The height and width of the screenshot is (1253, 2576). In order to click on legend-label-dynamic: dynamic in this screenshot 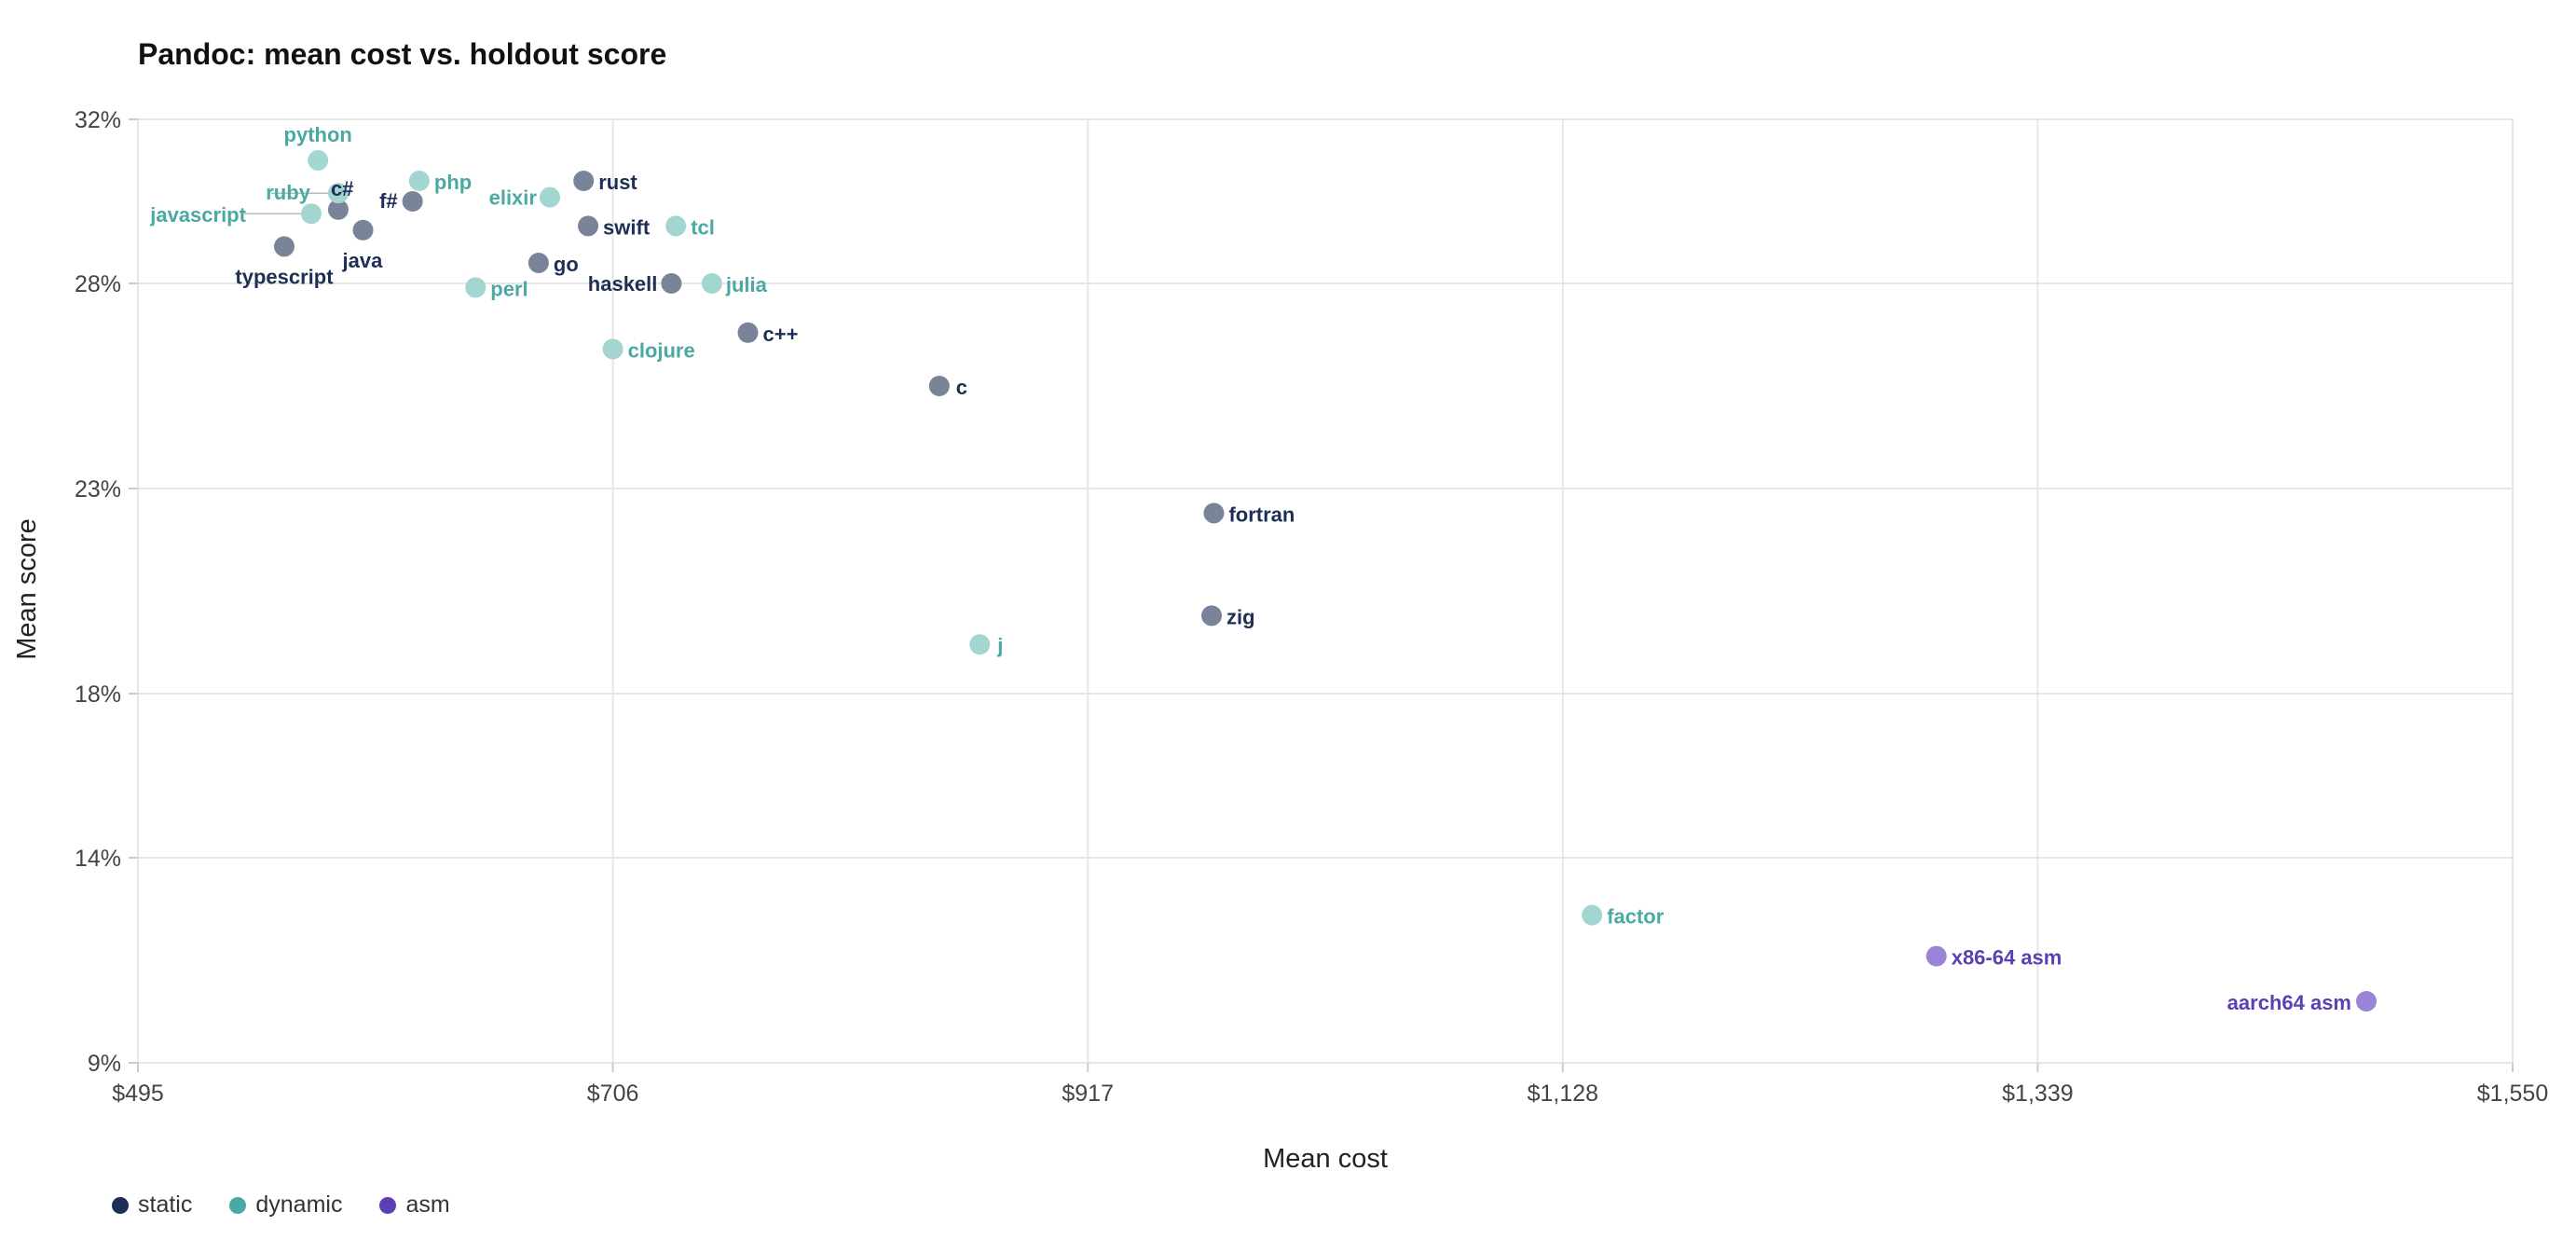, I will do `click(299, 1204)`.